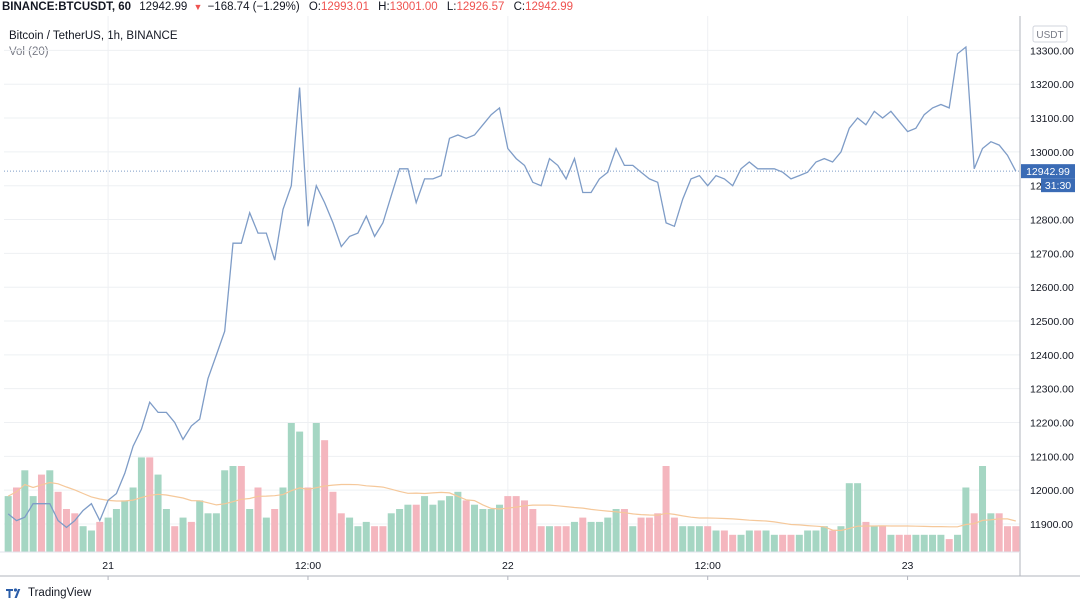 Image resolution: width=1080 pixels, height=607 pixels. What do you see at coordinates (1052, 85) in the screenshot?
I see `price-tick-label: 13200.00` at bounding box center [1052, 85].